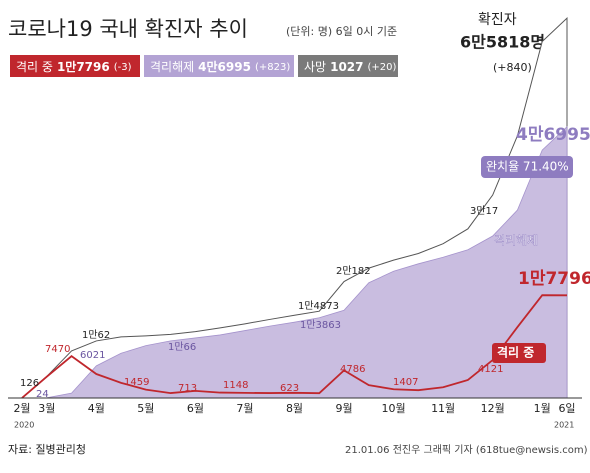 The width and height of the screenshot is (590, 473). Describe the element at coordinates (235, 385) in the screenshot. I see `annotation: 1148` at that location.